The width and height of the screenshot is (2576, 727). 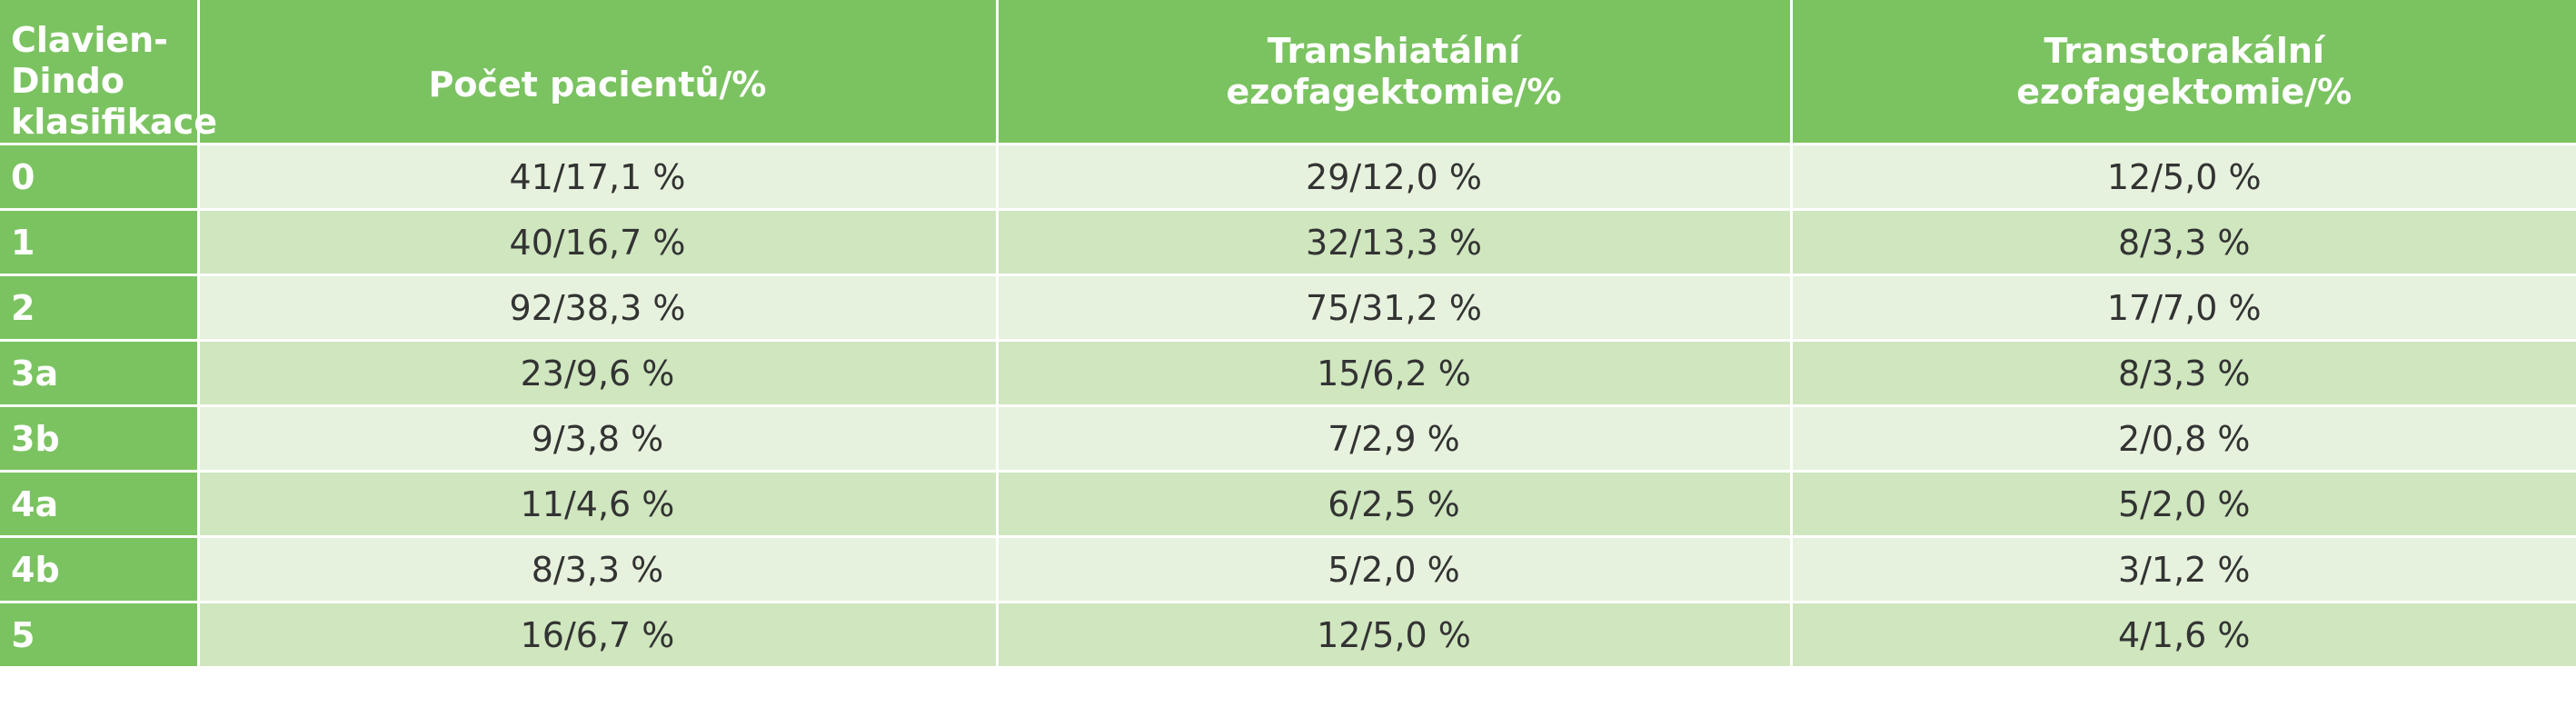 I want to click on grade-cell: 3b, so click(x=100, y=439).